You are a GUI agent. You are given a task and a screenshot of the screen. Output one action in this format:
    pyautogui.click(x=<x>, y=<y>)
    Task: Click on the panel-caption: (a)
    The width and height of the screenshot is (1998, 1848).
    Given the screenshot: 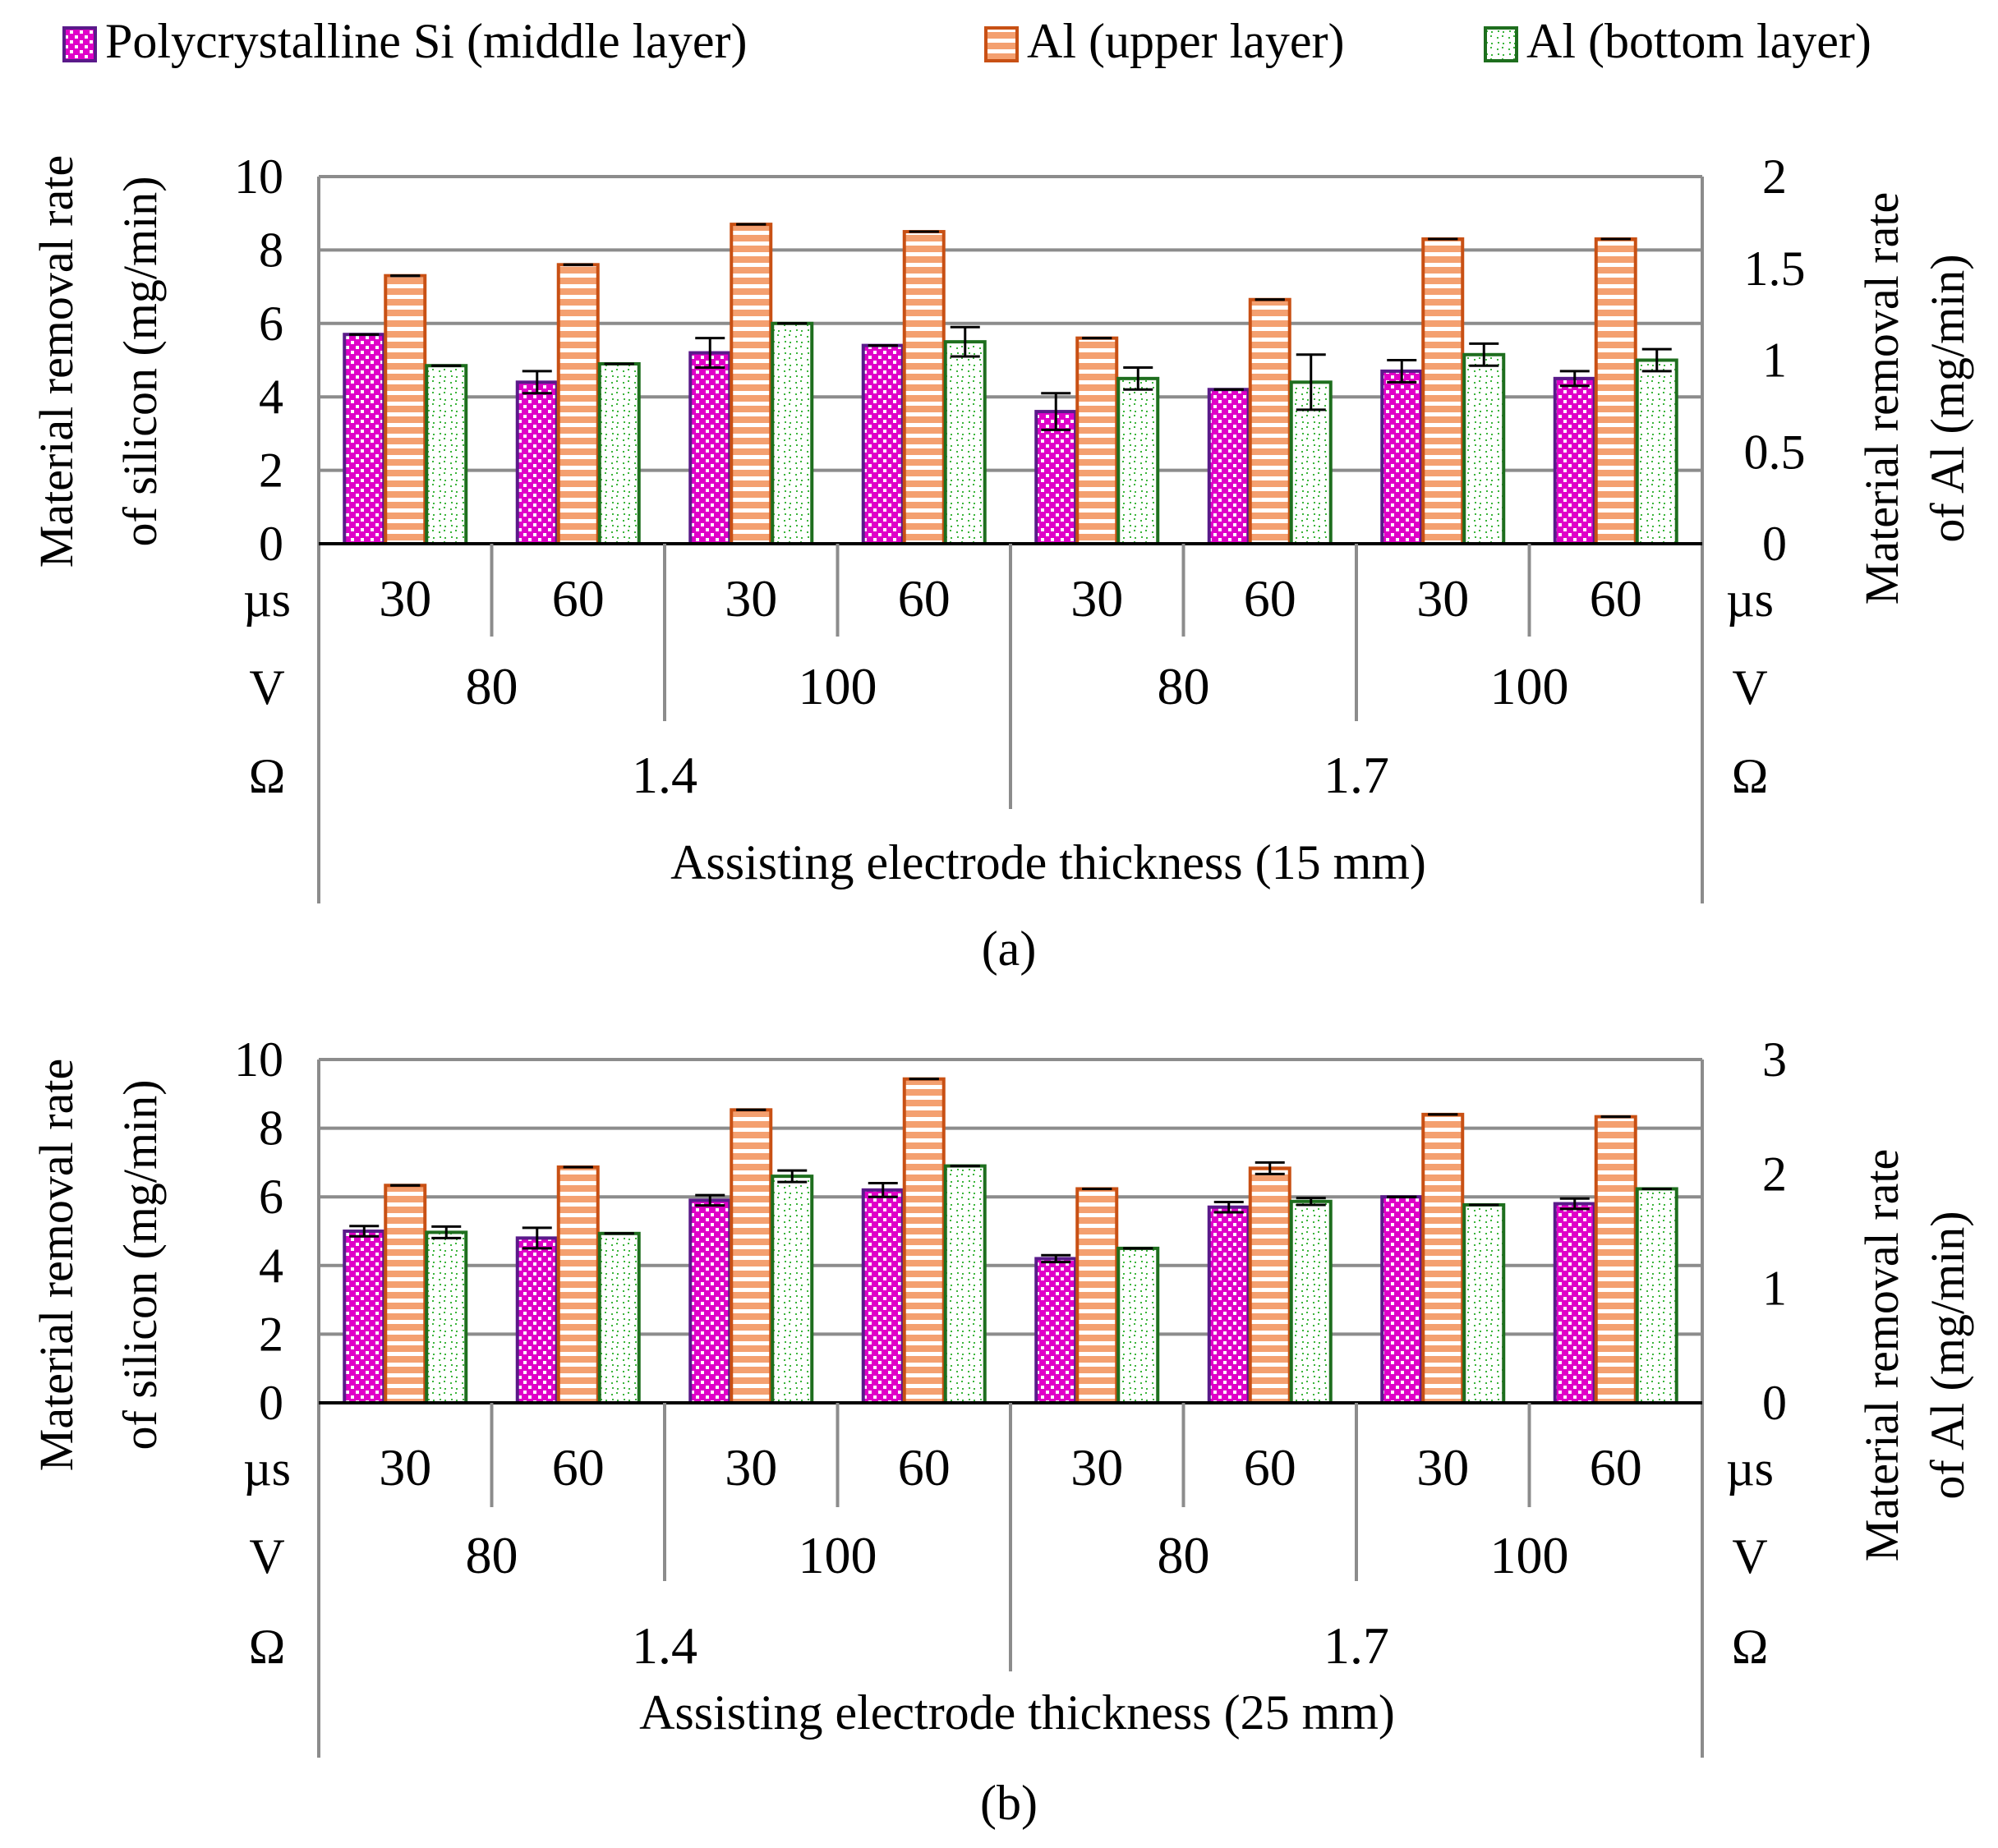 What is the action you would take?
    pyautogui.click(x=1009, y=949)
    